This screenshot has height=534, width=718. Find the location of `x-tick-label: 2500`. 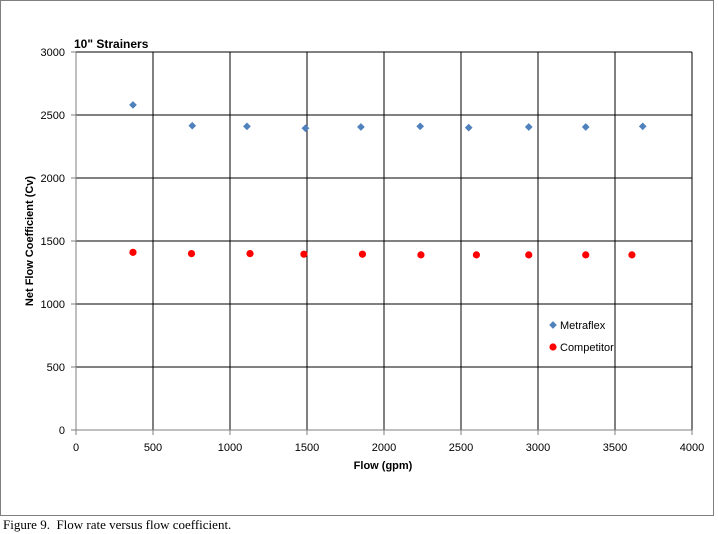

x-tick-label: 2500 is located at coordinates (461, 448).